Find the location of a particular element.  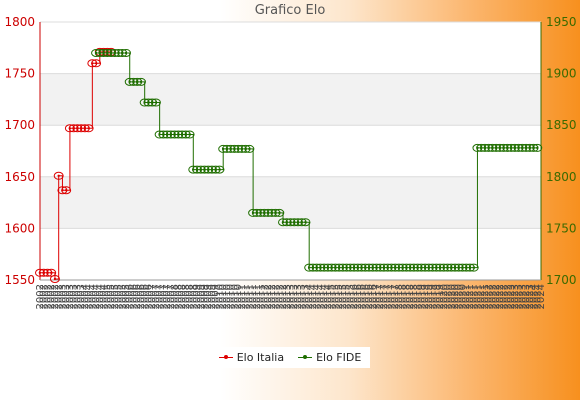

legend-label-italia: Elo Italia is located at coordinates (260, 357).